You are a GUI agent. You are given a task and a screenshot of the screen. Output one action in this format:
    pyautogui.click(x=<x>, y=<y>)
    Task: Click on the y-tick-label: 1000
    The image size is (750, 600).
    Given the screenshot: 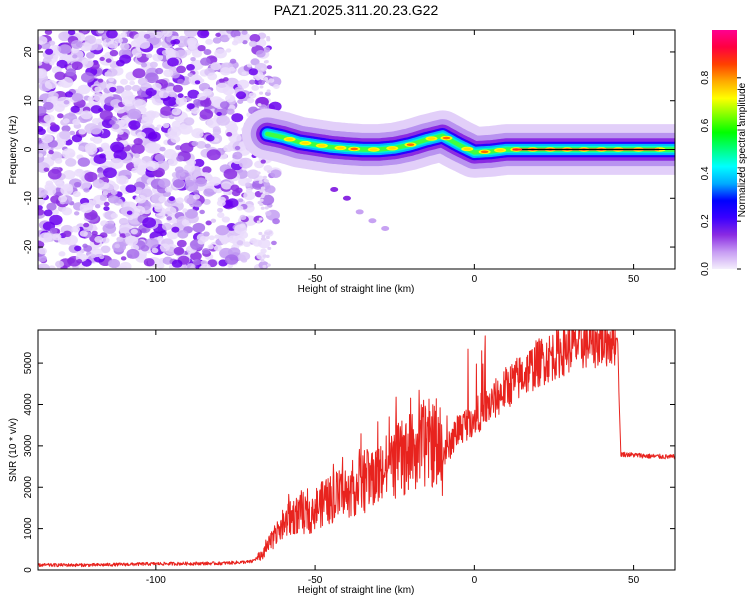 What is the action you would take?
    pyautogui.click(x=28, y=528)
    